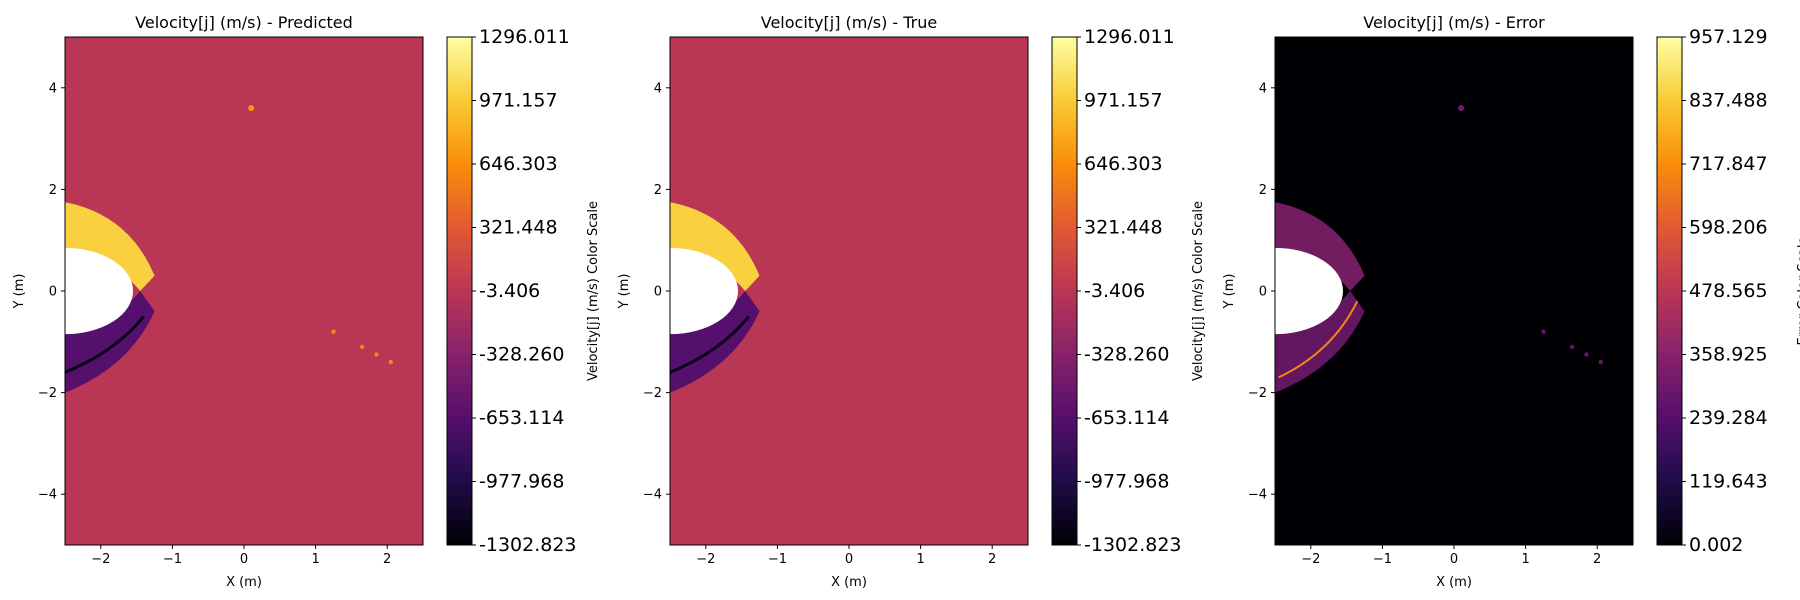 This screenshot has height=600, width=1800. Describe the element at coordinates (1728, 355) in the screenshot. I see `colorbar-tick-label: 358.925` at that location.